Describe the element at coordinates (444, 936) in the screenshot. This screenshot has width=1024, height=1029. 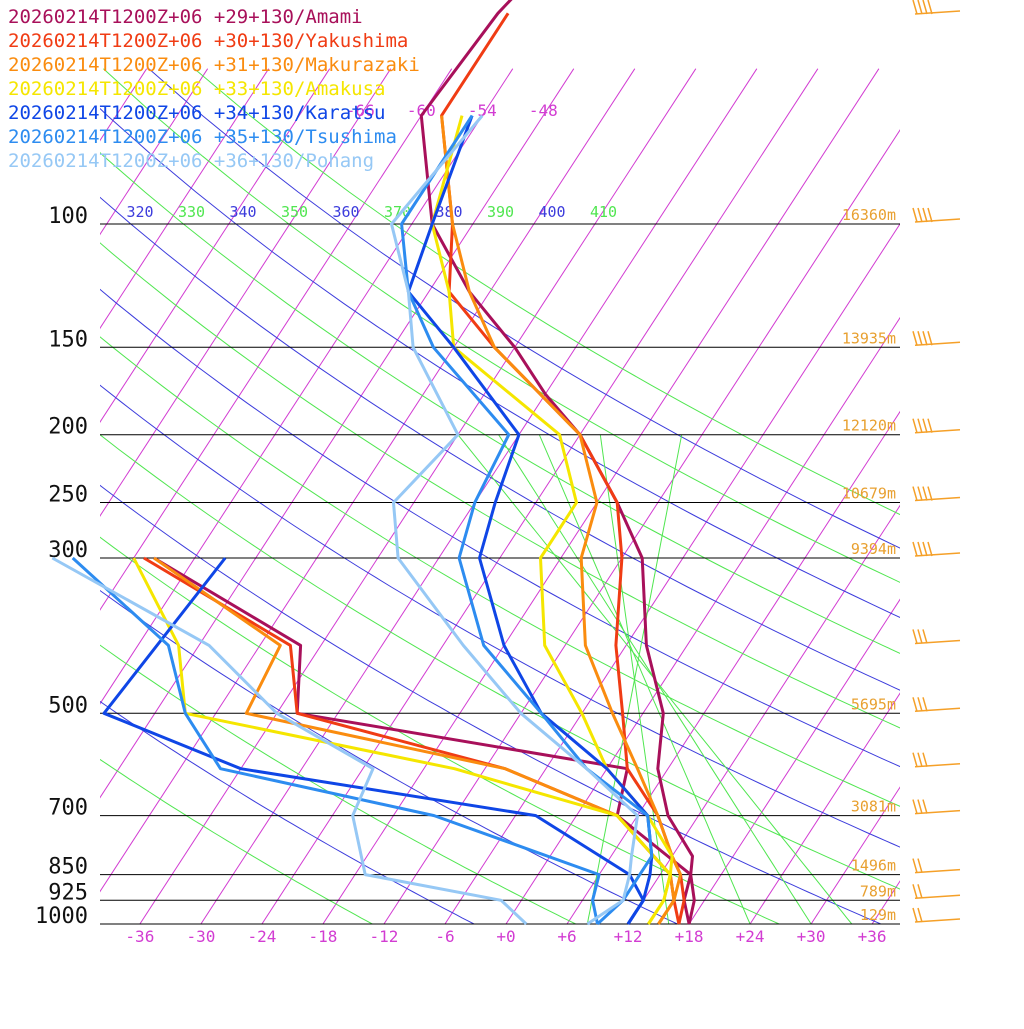
I see `temperature-tick-label: -6` at that location.